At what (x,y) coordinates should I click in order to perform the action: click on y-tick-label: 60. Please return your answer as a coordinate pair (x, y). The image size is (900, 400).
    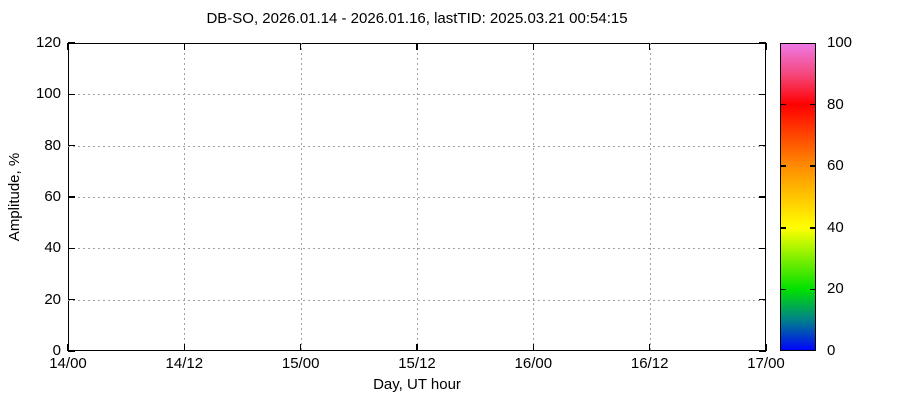
    Looking at the image, I should click on (52, 196).